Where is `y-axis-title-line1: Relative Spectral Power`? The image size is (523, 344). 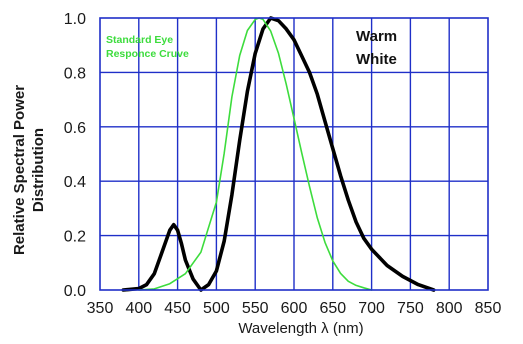
y-axis-title-line1: Relative Spectral Power is located at coordinates (19, 170).